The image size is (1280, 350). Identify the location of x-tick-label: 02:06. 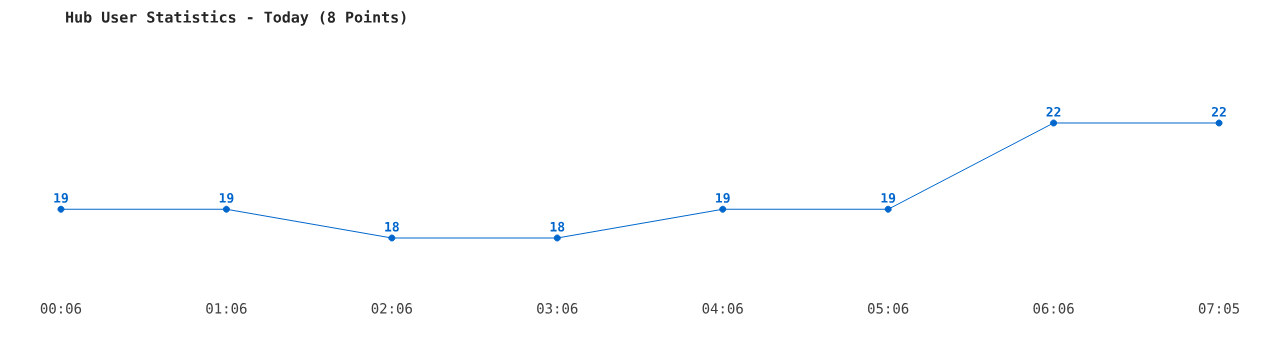
(392, 308).